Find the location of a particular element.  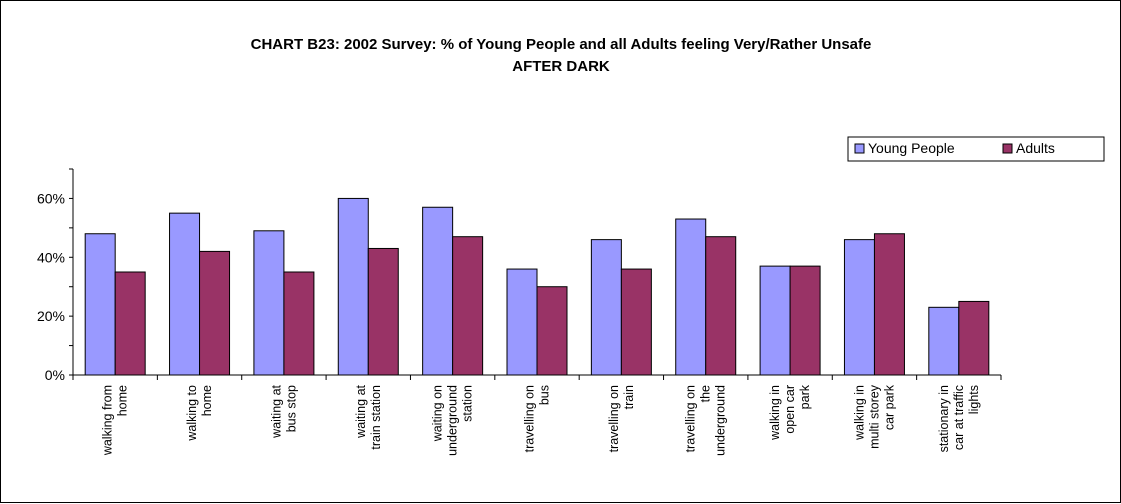

category-label: bus stop is located at coordinates (291, 408).